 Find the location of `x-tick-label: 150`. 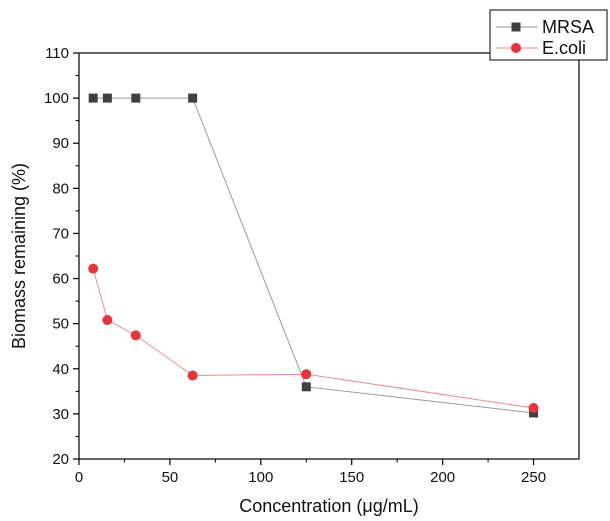

x-tick-label: 150 is located at coordinates (351, 477).